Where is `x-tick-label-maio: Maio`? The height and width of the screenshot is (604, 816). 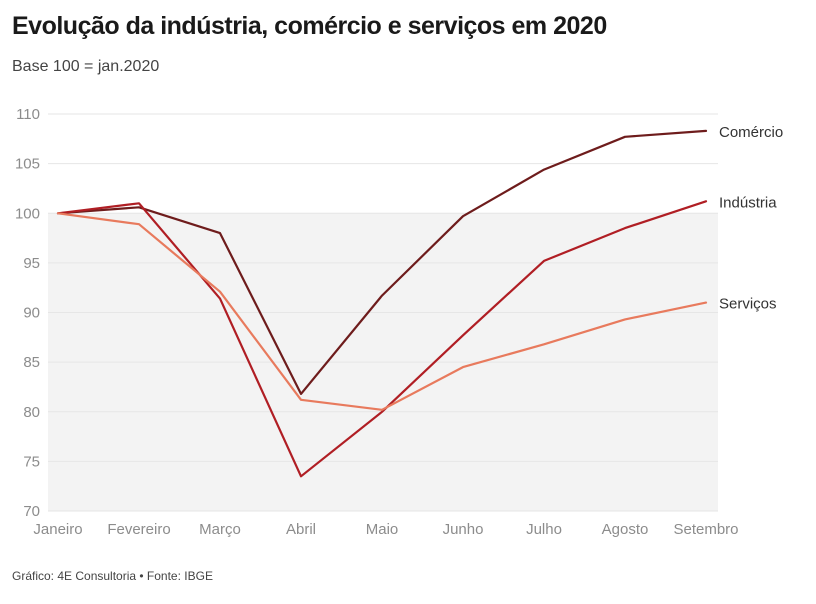 x-tick-label-maio: Maio is located at coordinates (382, 529).